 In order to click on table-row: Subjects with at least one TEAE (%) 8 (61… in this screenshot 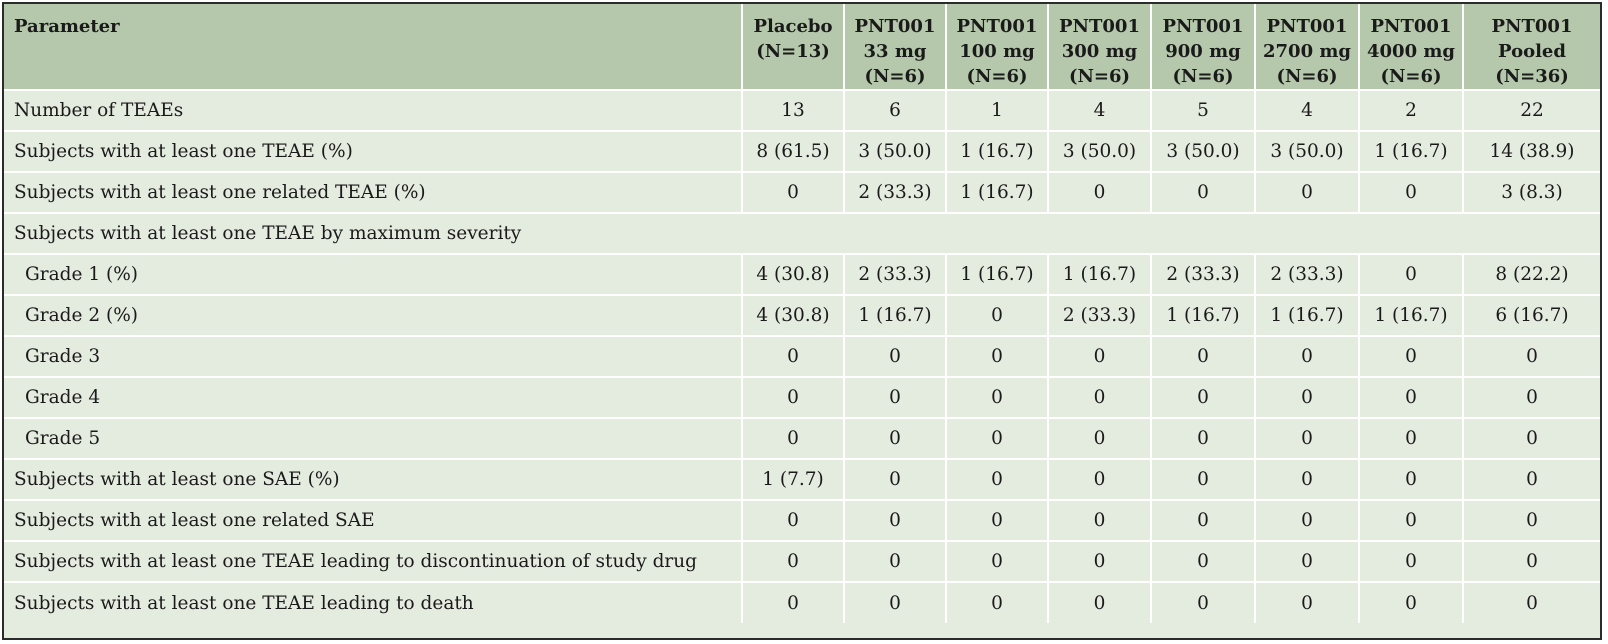, I will do `click(802, 152)`.